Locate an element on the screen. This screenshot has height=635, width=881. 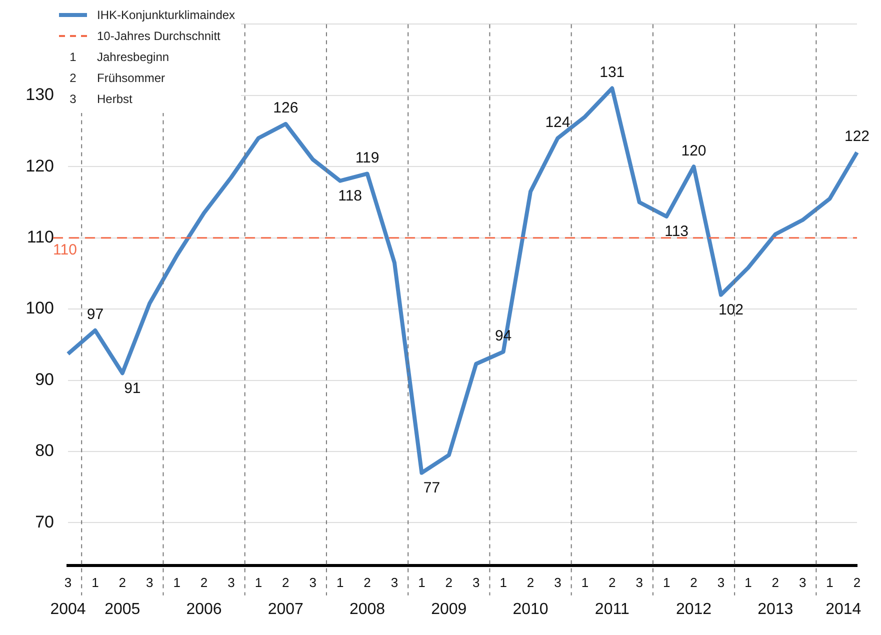
y-tick-label: 120 is located at coordinates (40, 166).